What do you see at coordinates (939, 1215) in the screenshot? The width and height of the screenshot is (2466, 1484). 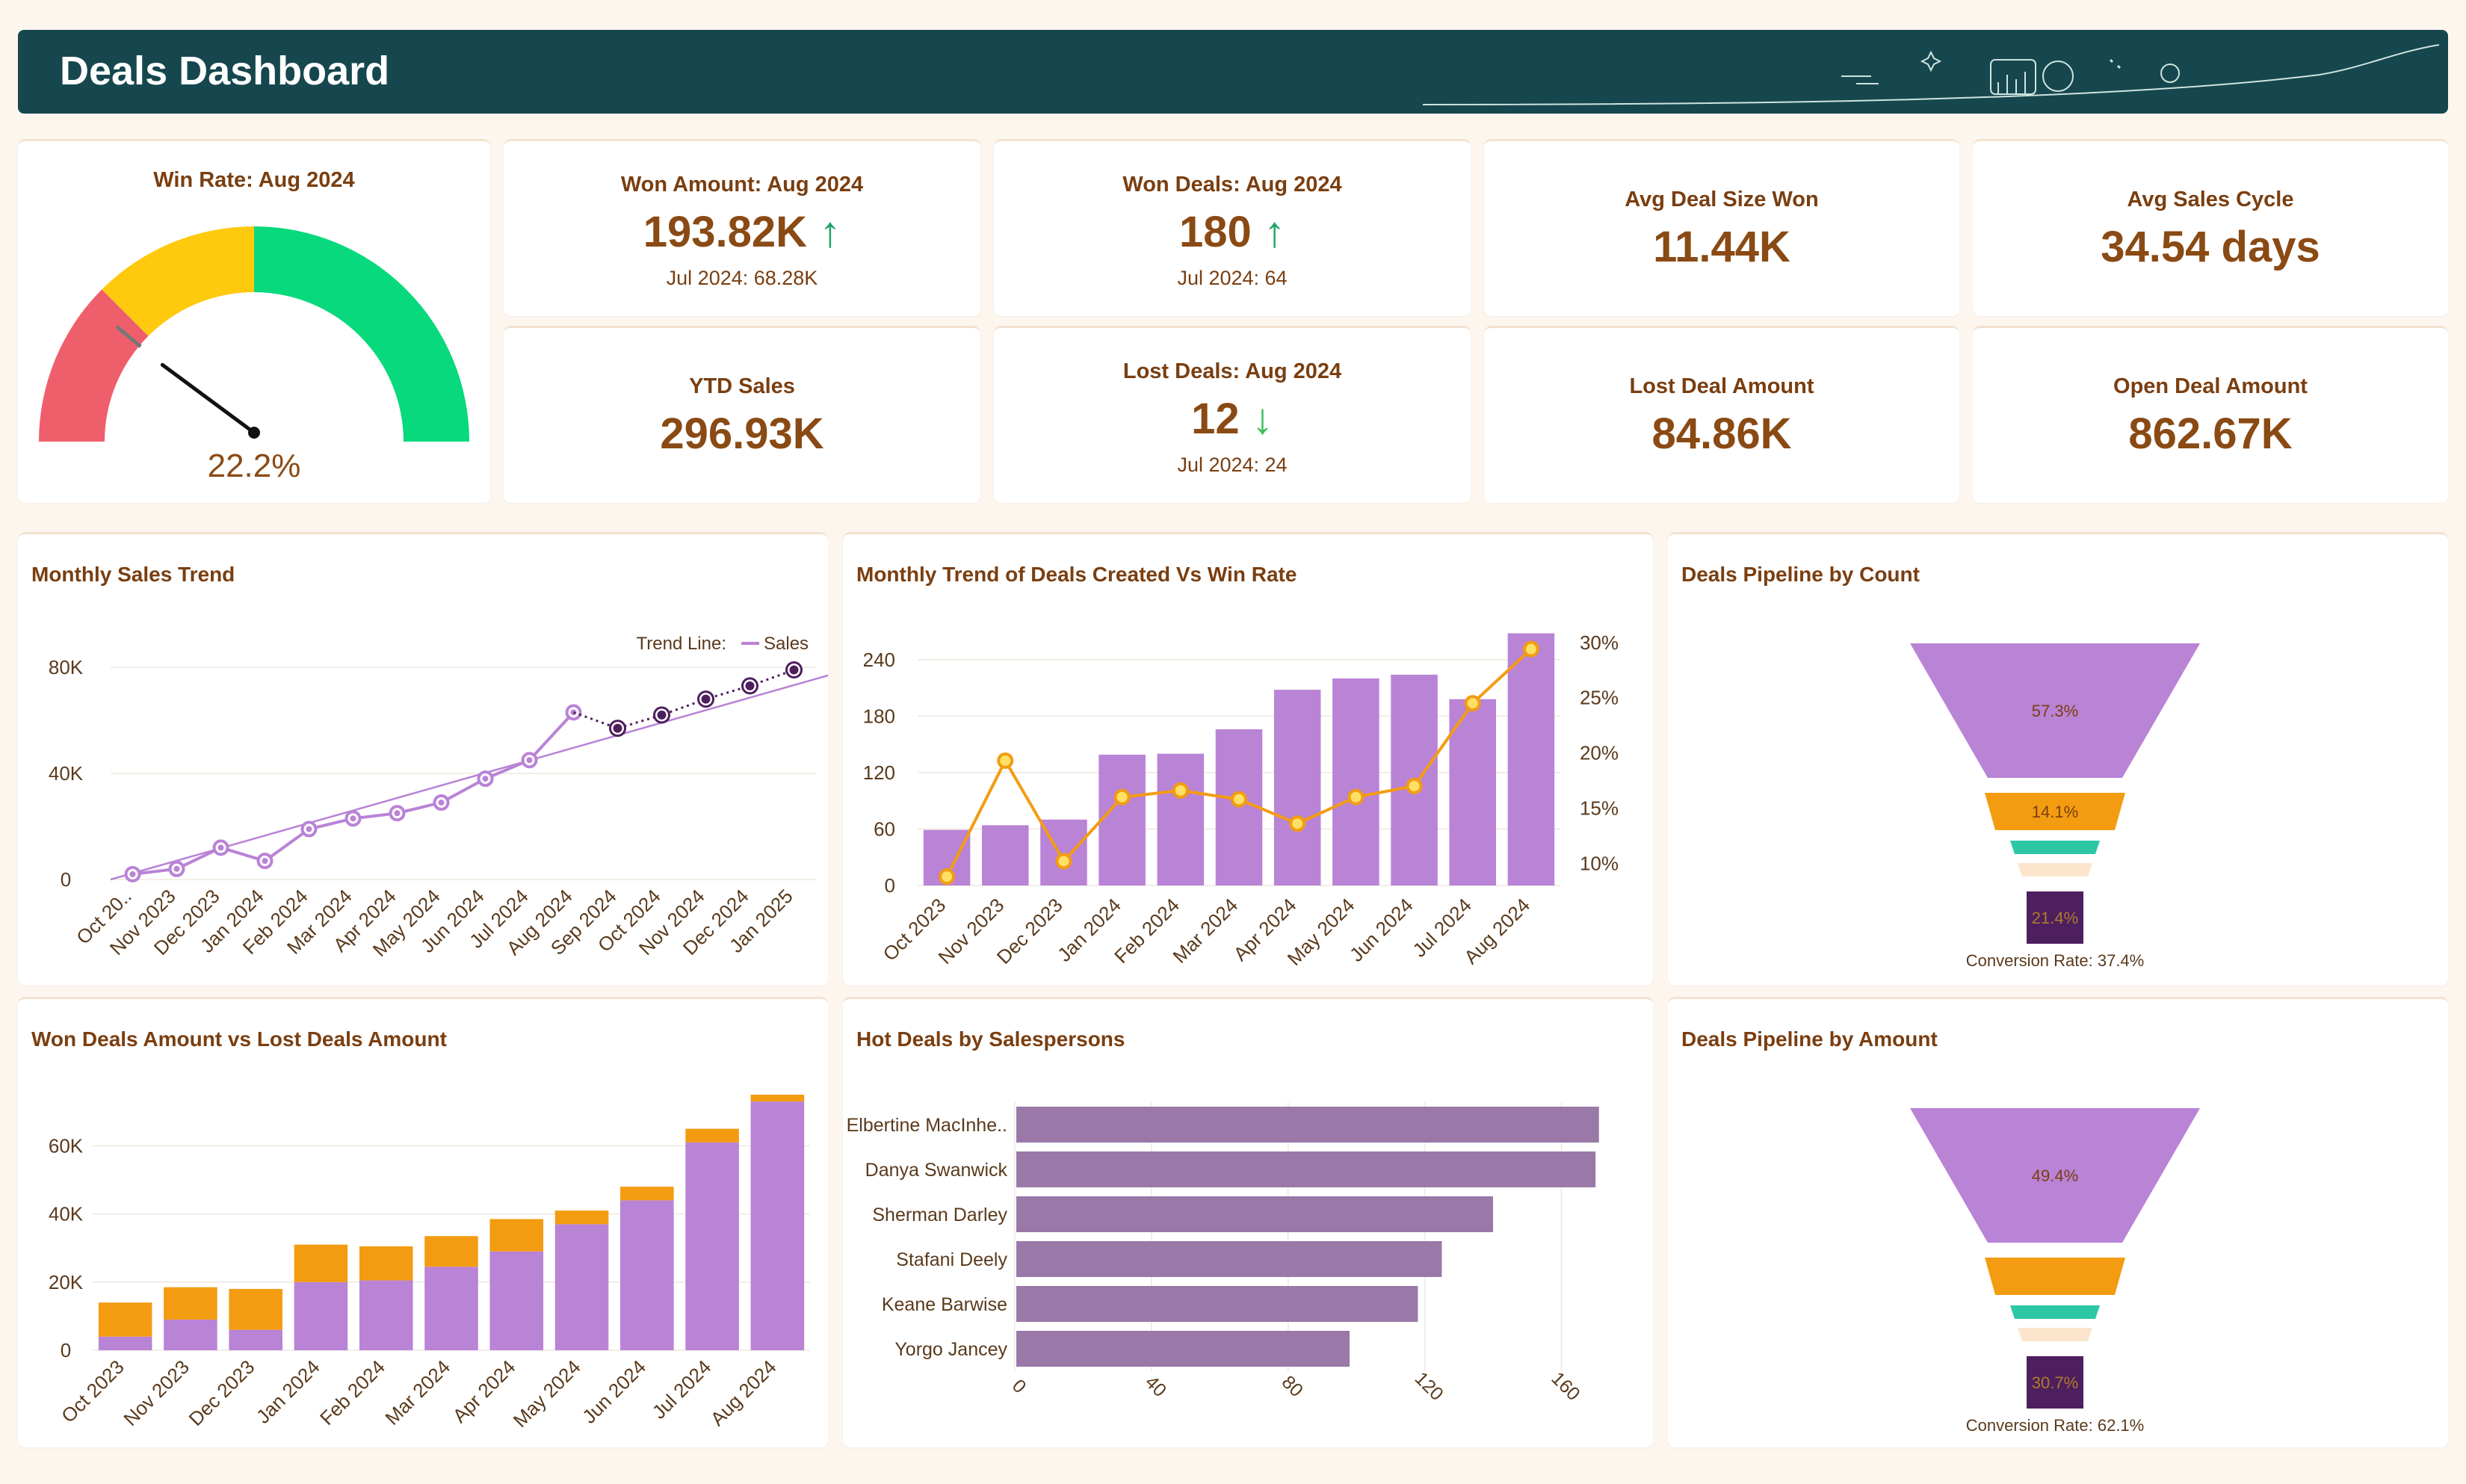 I see `salesperson-label: Sherman Darley` at bounding box center [939, 1215].